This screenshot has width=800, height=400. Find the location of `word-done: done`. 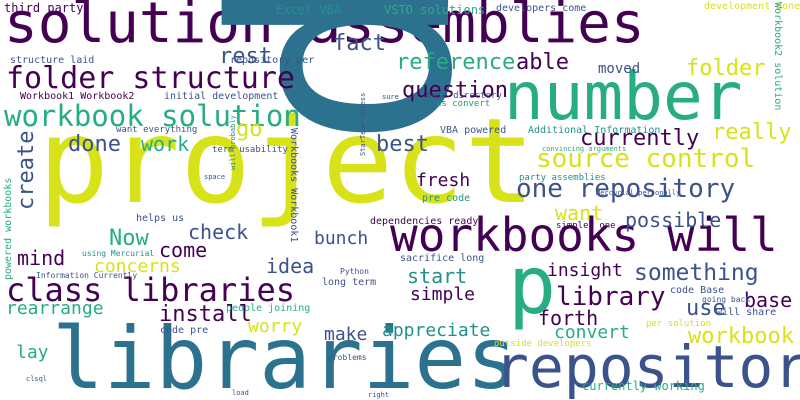

word-done: done is located at coordinates (94, 144).